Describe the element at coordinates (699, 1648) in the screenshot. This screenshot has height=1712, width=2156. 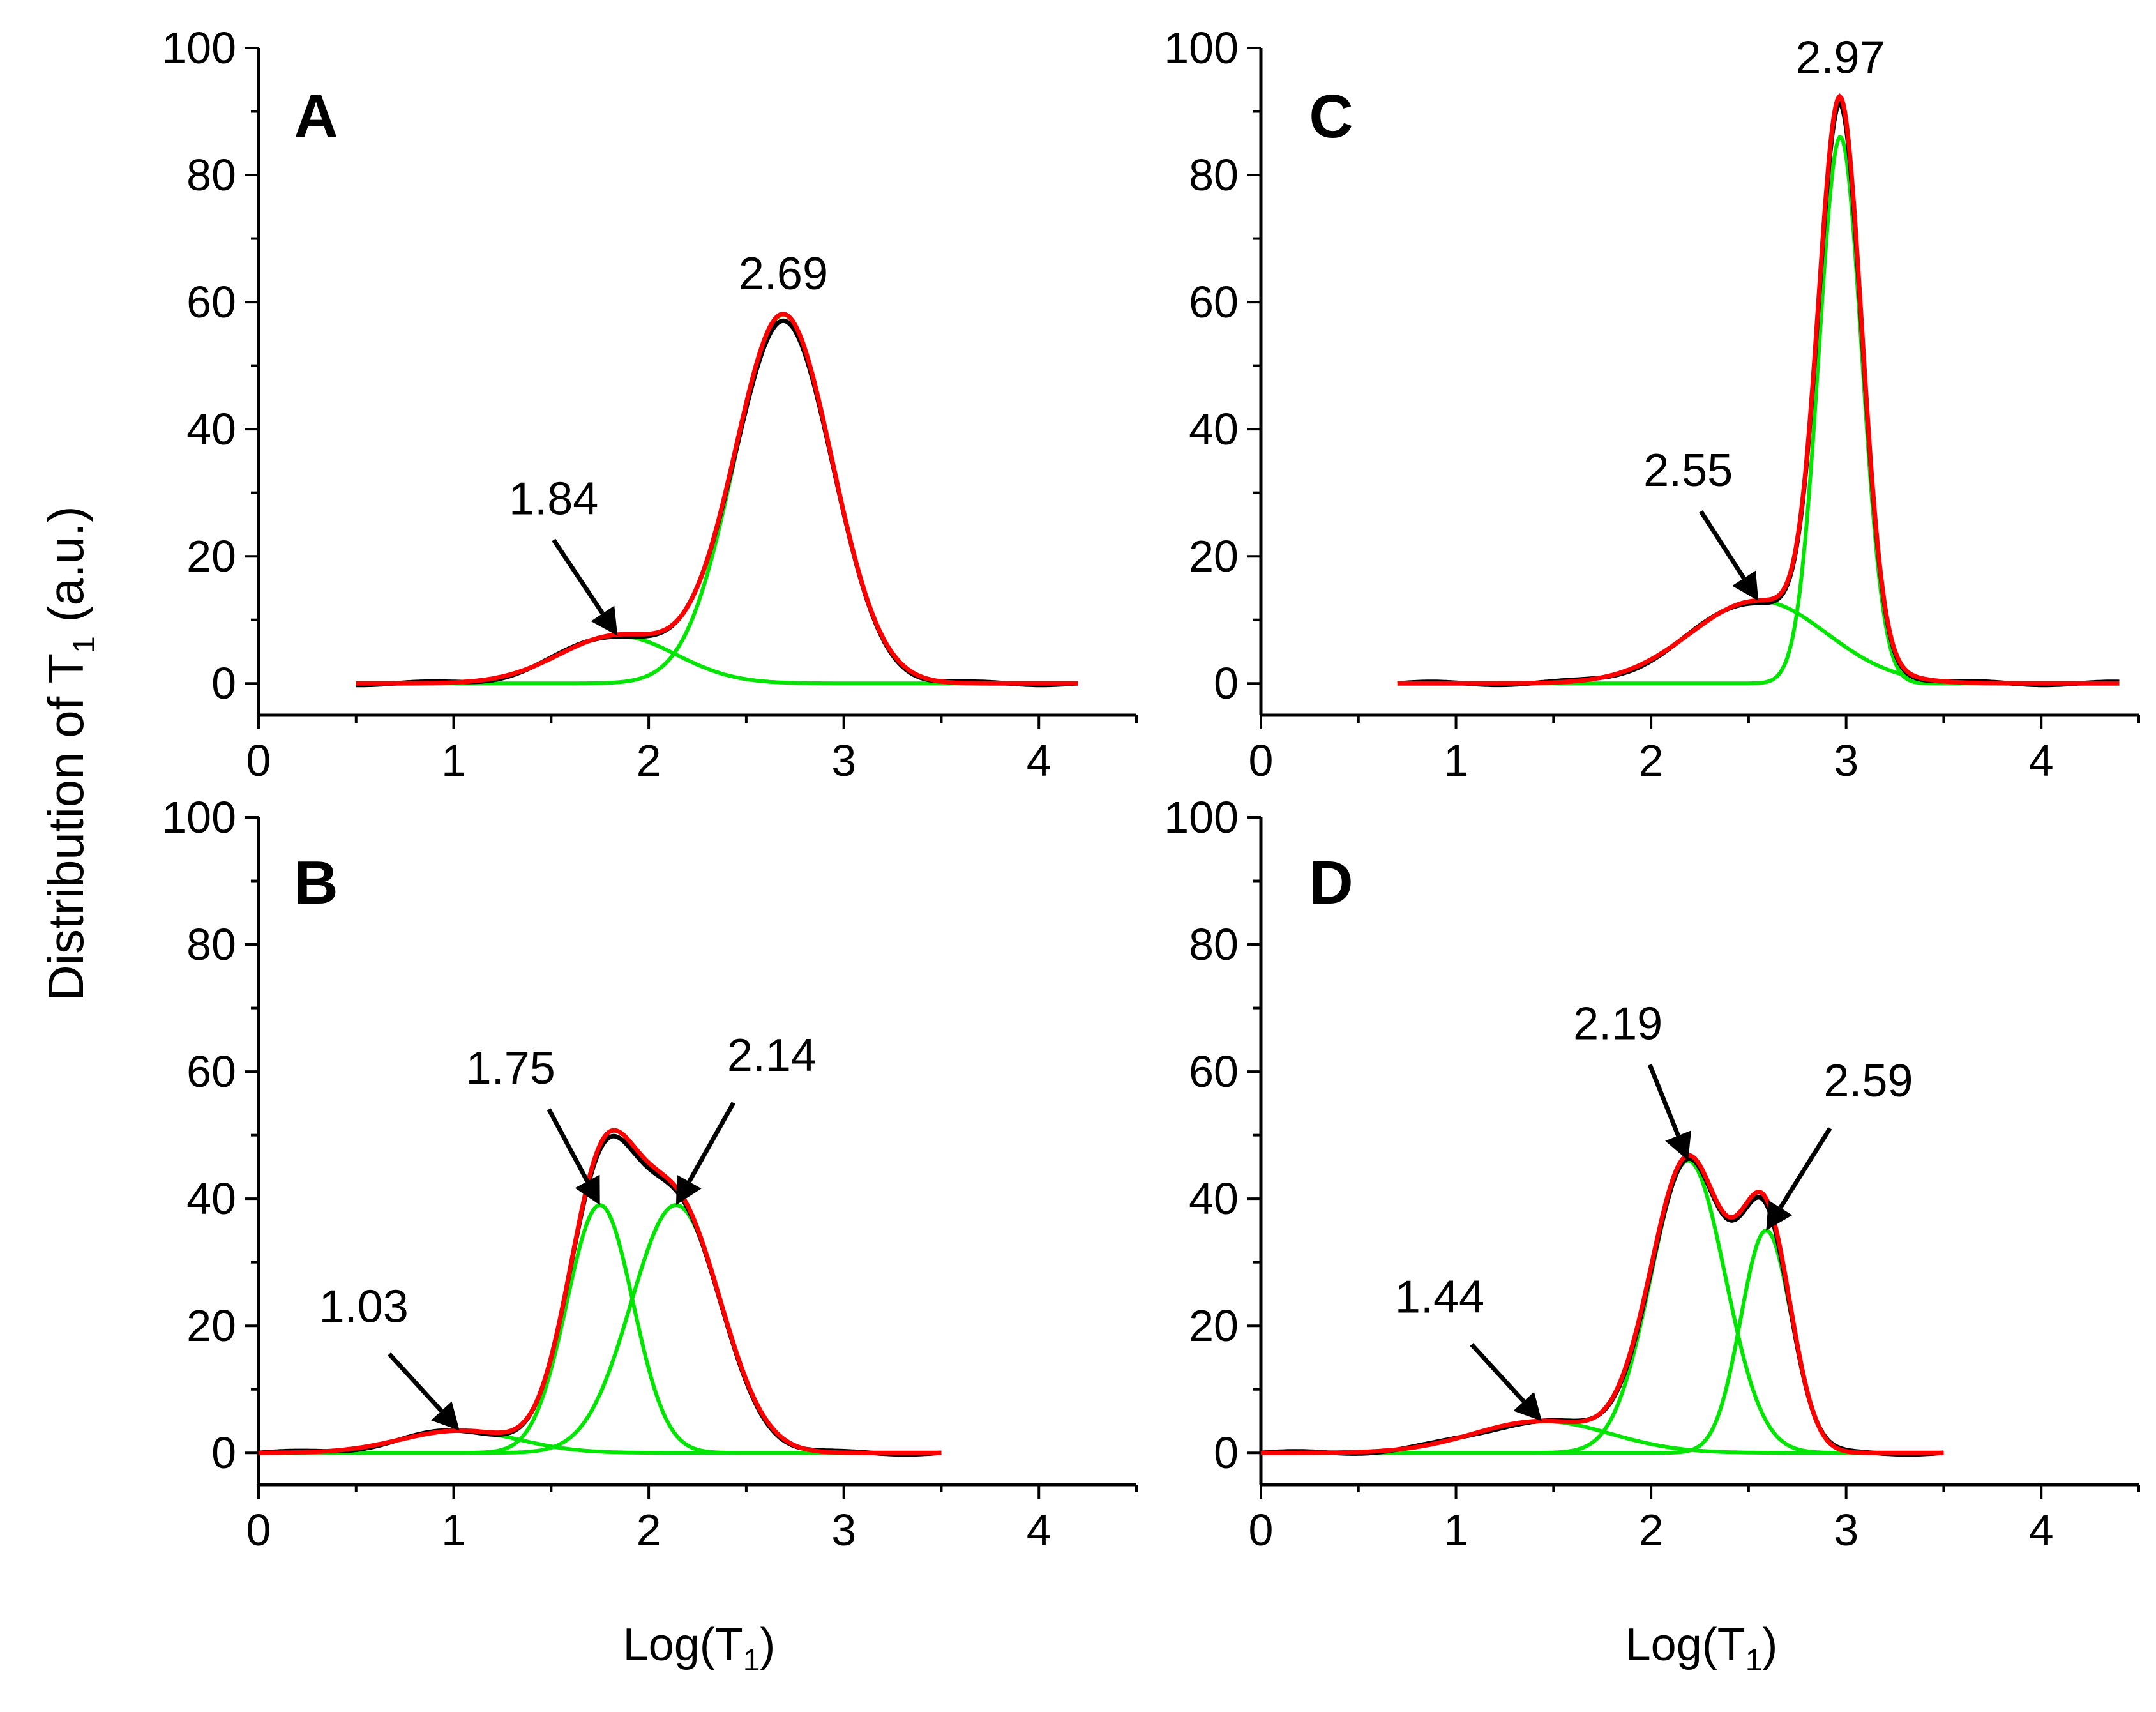
I see `x-axis-title-left: Log(T1)` at that location.